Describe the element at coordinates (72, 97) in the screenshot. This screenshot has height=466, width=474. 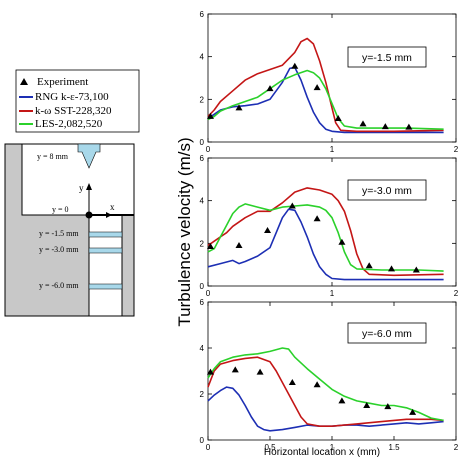
I see `legend-label-rng: RNG k-ε-73,100` at that location.